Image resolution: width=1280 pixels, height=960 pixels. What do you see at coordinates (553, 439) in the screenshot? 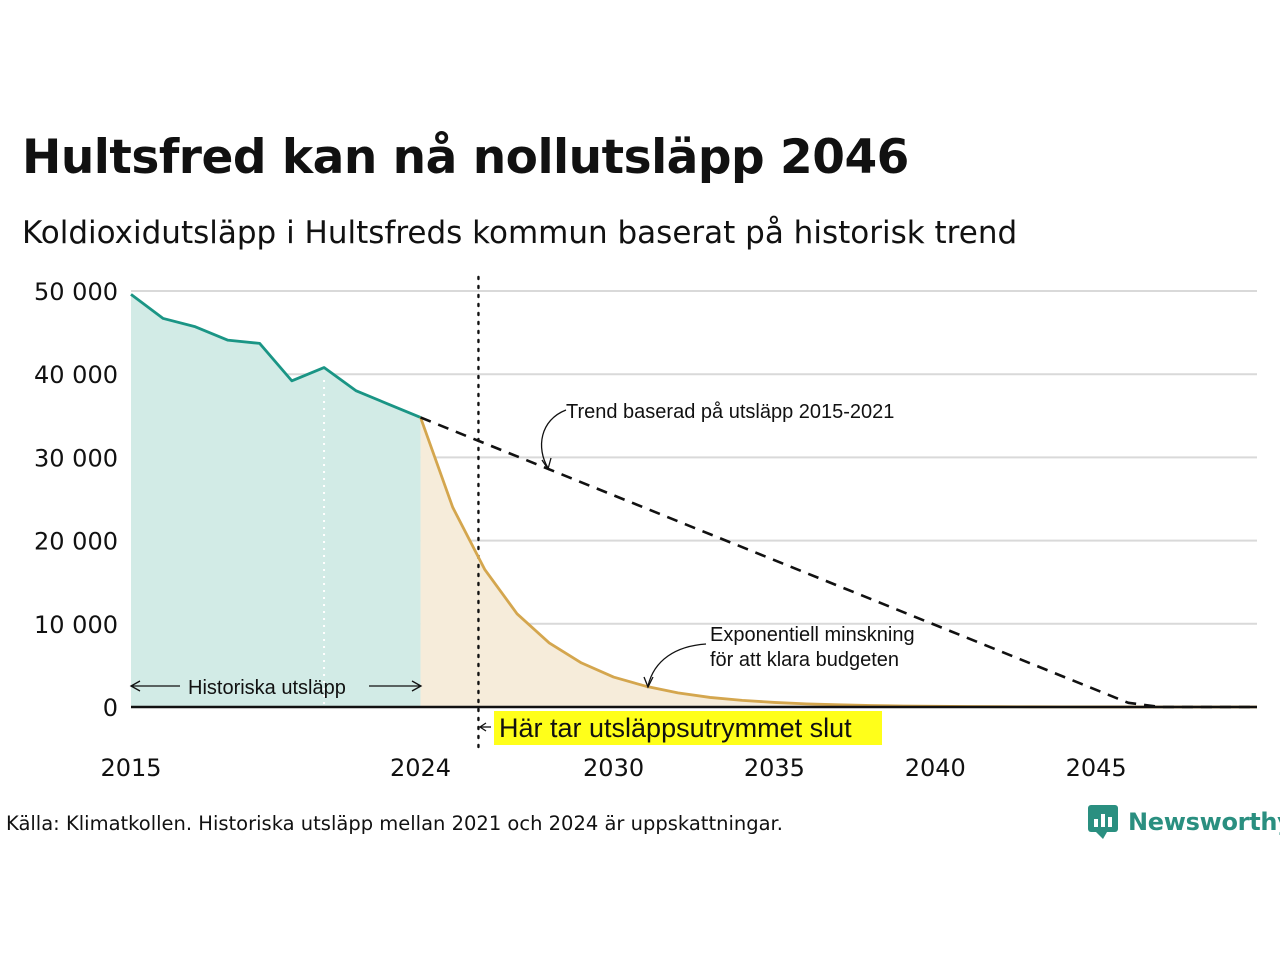
I see `annotation-trend-arrow` at bounding box center [553, 439].